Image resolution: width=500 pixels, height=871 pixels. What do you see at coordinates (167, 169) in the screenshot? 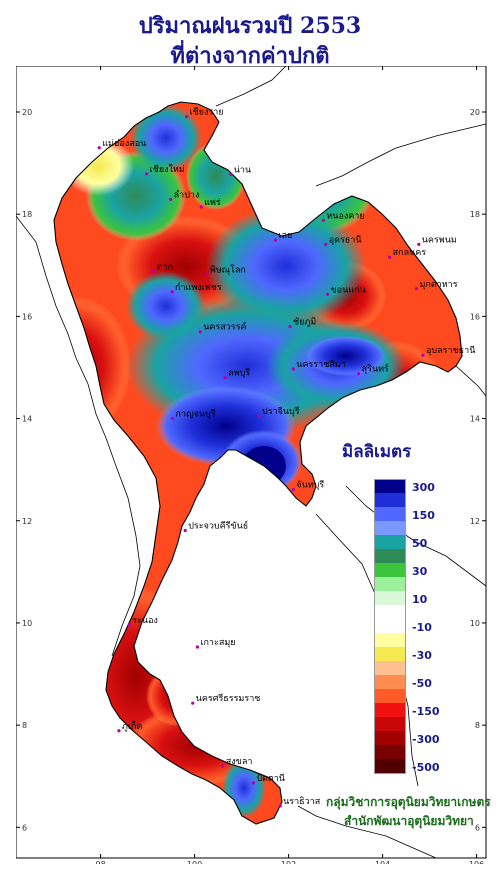
I see `province-label: เชียงใหม่` at bounding box center [167, 169].